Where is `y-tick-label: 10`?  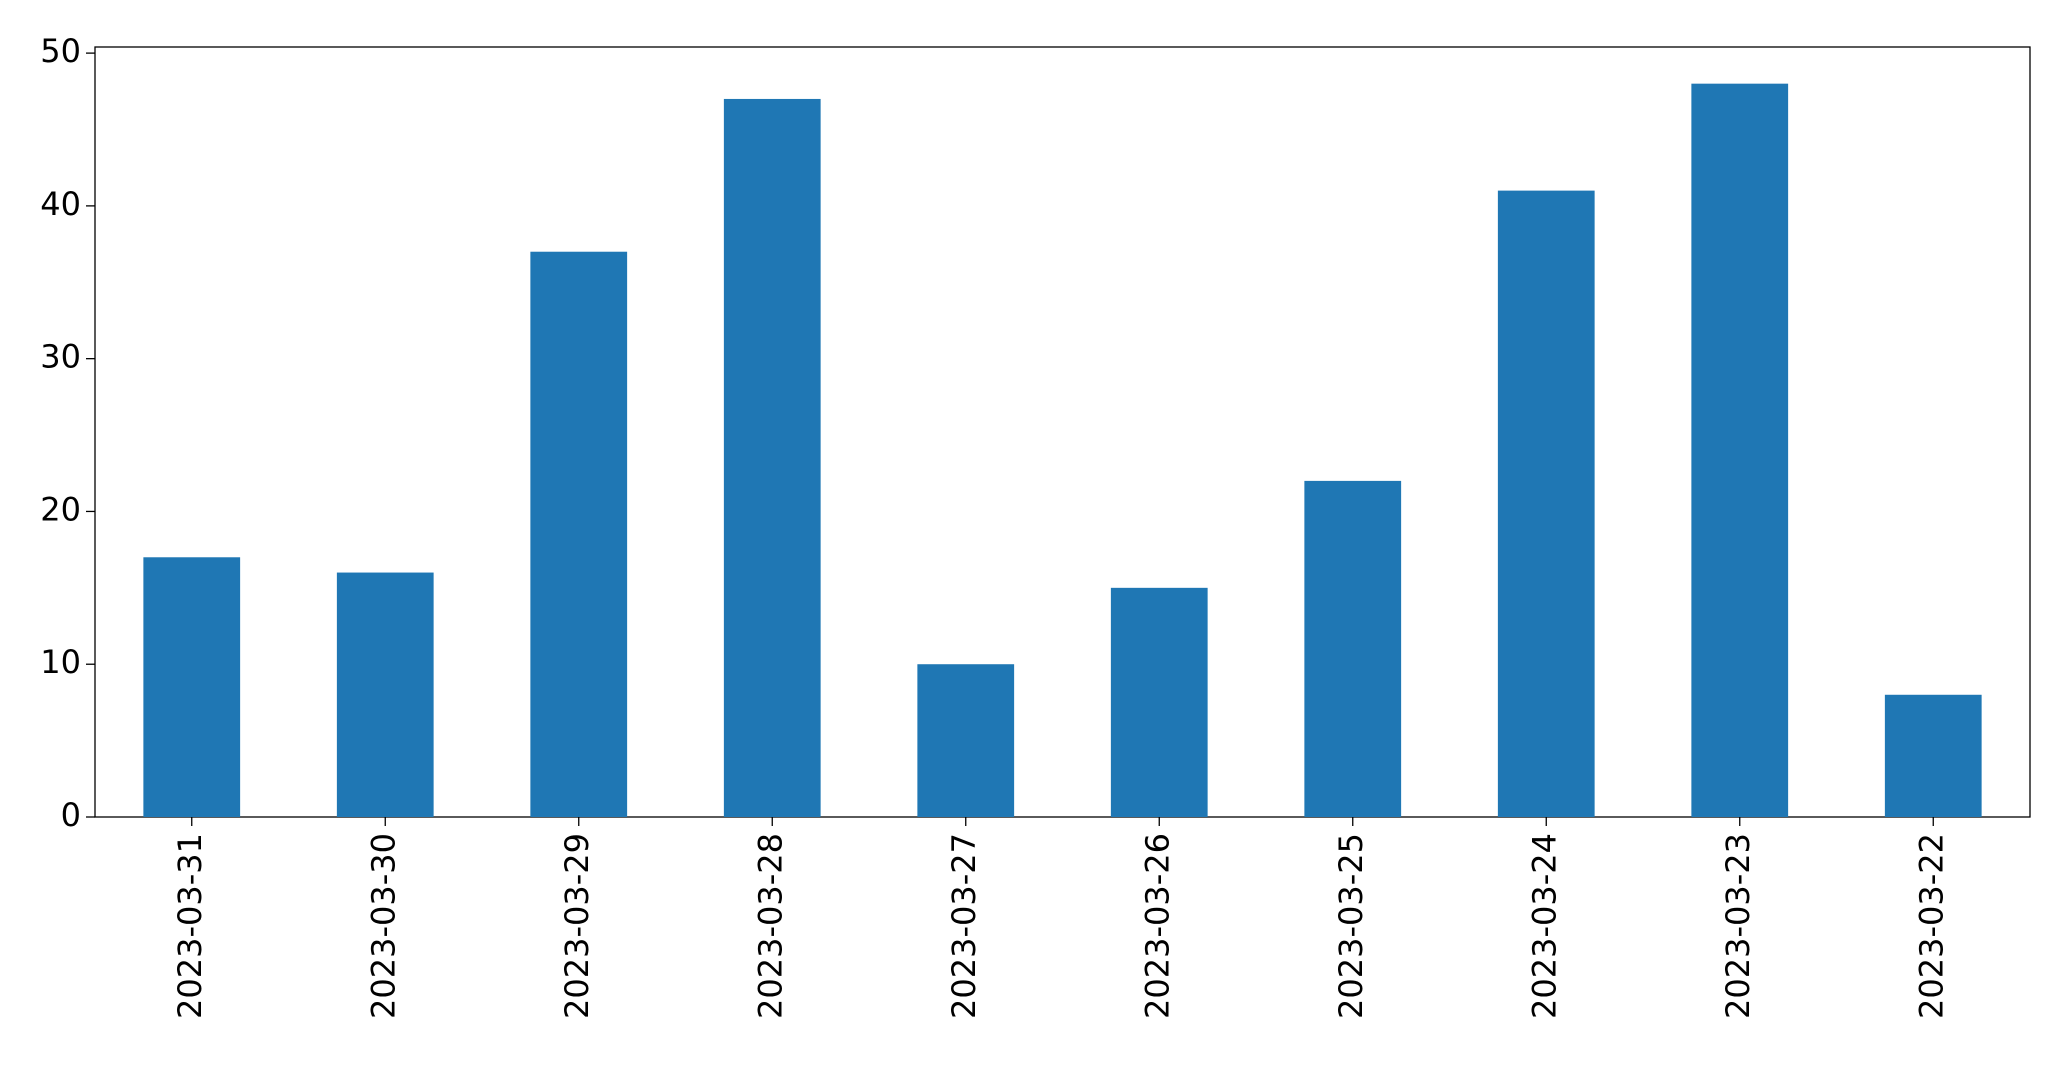 y-tick-label: 10 is located at coordinates (60, 662).